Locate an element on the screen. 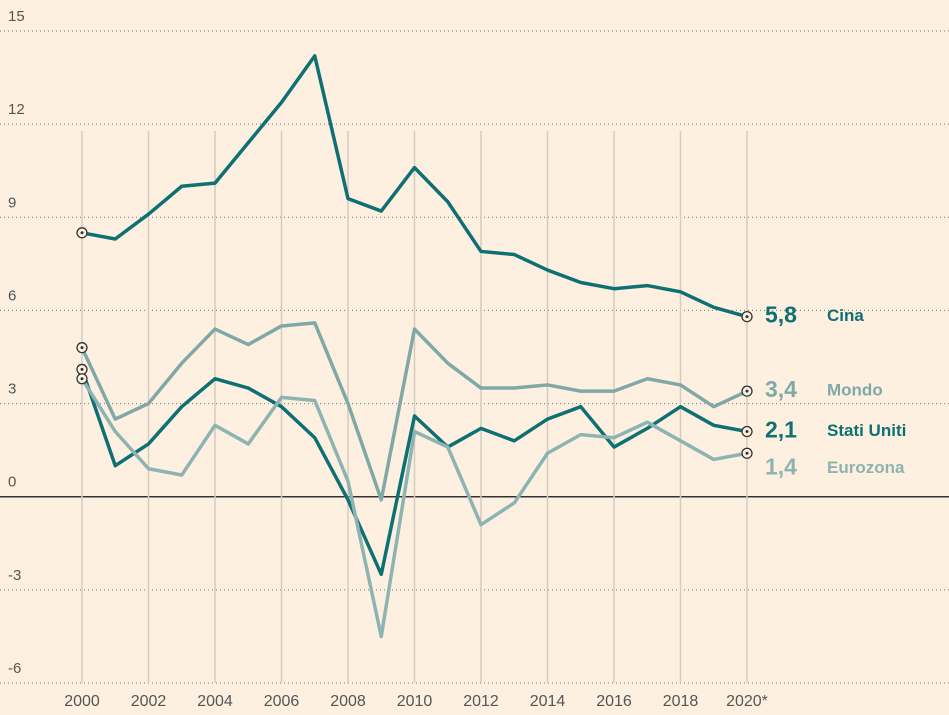 This screenshot has height=715, width=949. x-tick-label: 2016 is located at coordinates (614, 701).